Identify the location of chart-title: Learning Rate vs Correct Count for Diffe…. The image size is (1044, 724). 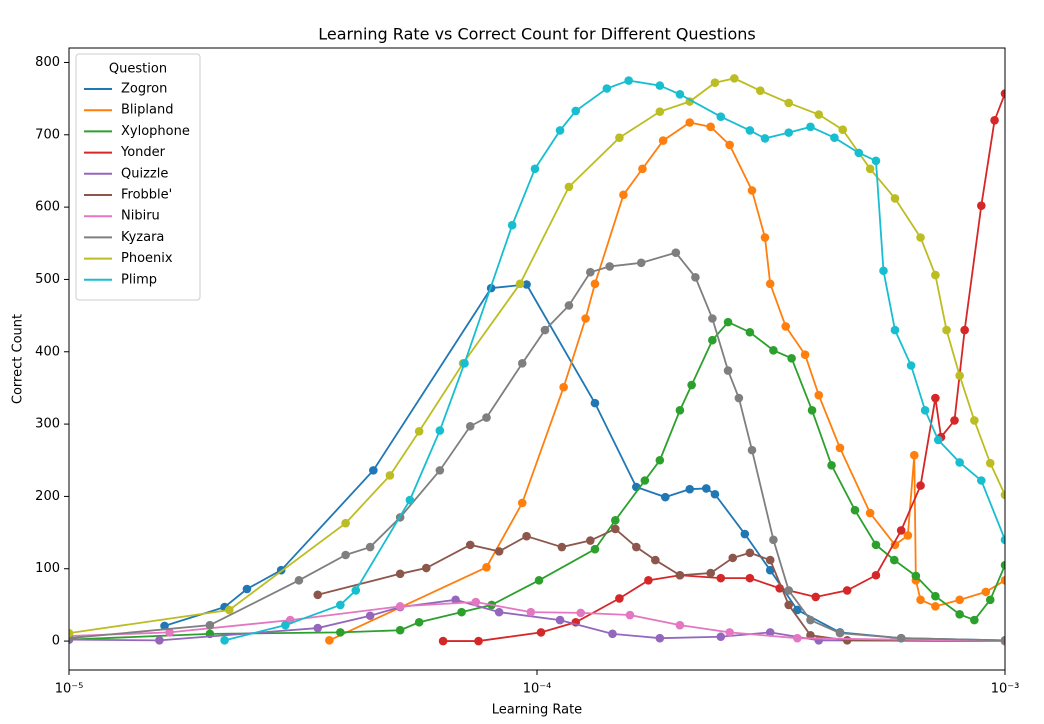
(536, 34).